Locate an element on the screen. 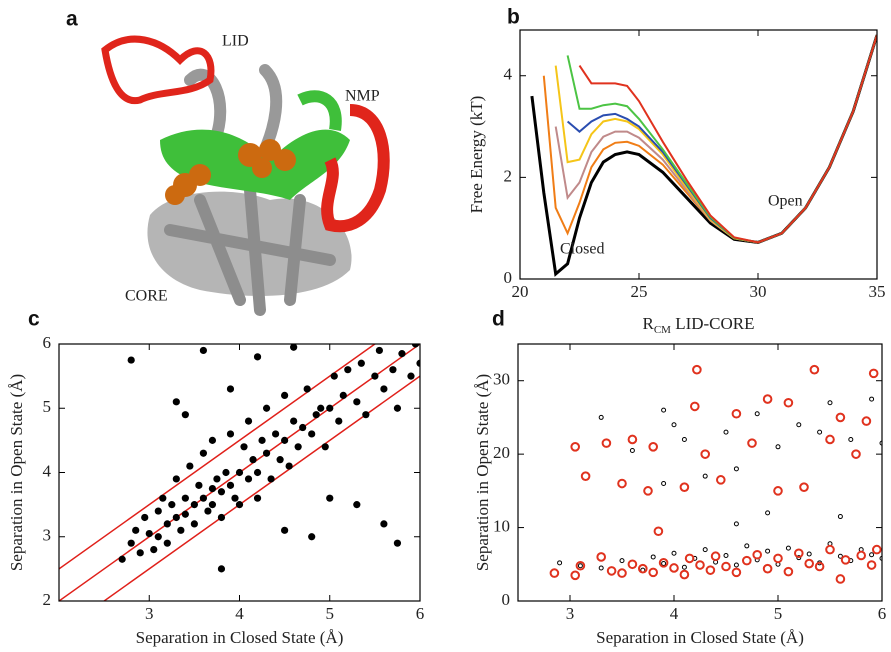 The height and width of the screenshot is (652, 891). y-tick-label: 5 is located at coordinates (47, 406).